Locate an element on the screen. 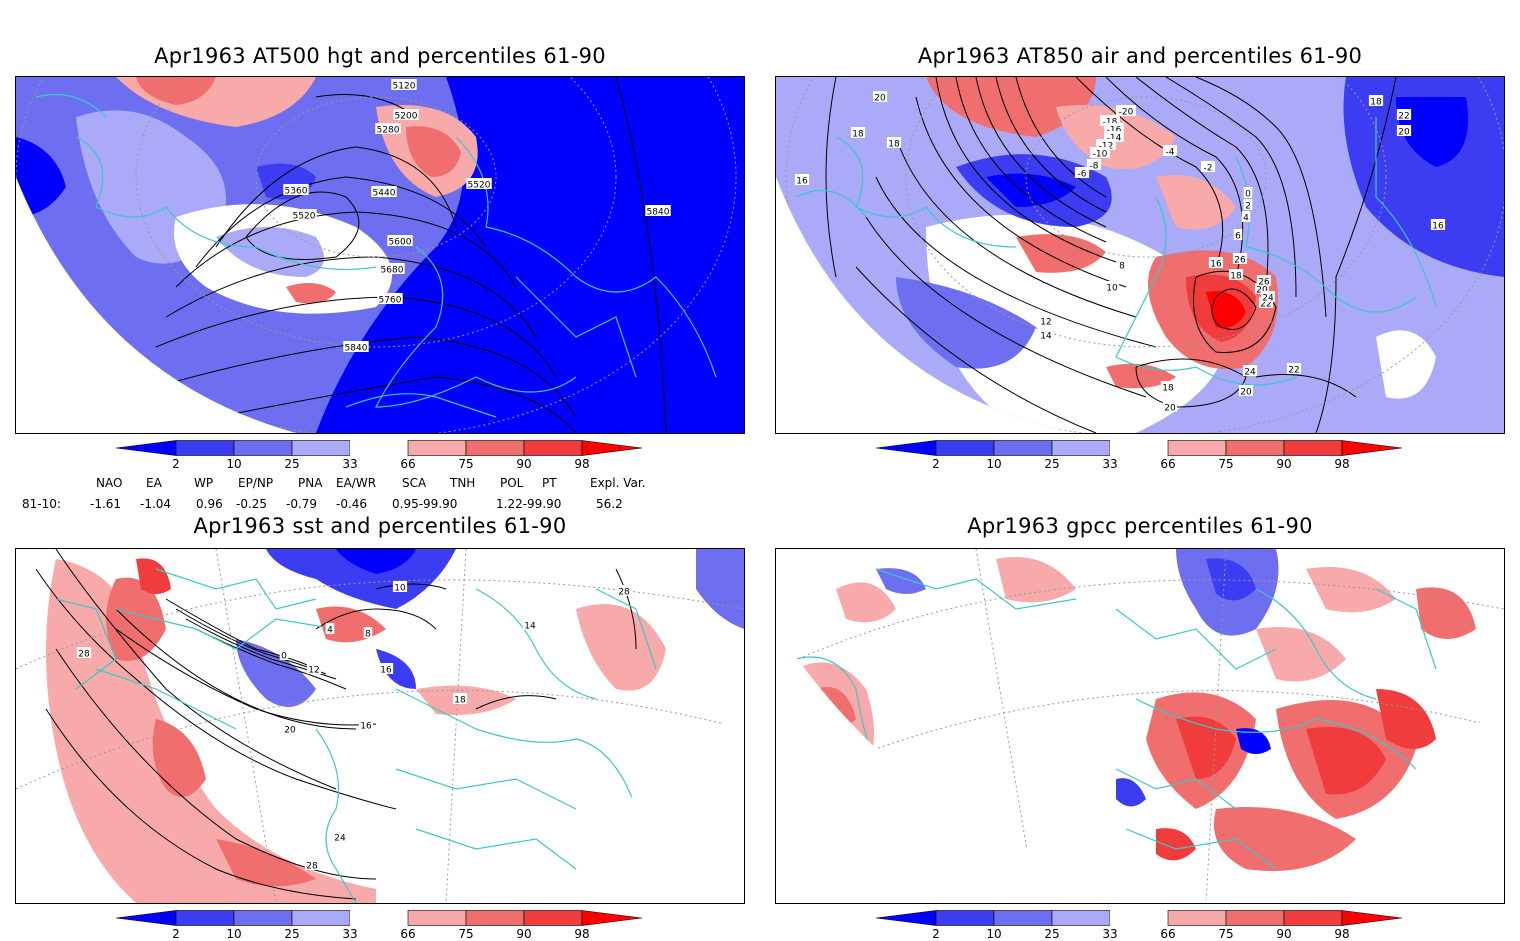 This screenshot has width=1520, height=941. colorbar-sst is located at coordinates (379, 918).